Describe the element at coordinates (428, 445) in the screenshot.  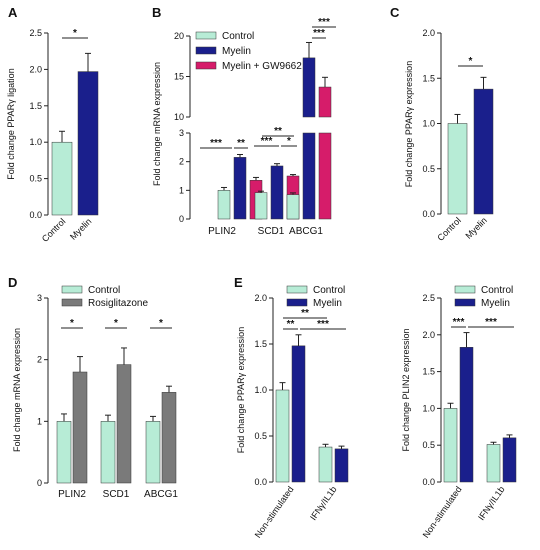
I see `panel-e2-y-tick-label: 0.5` at that location.